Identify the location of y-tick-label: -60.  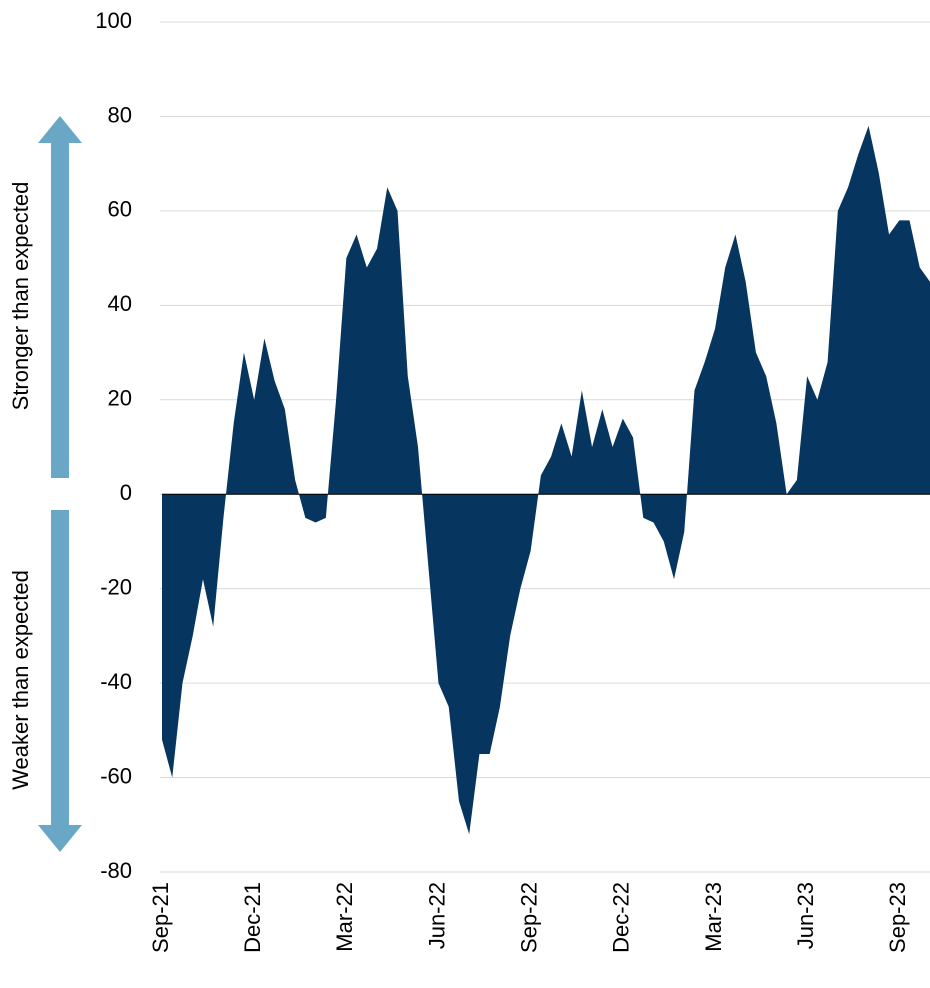
(116, 775).